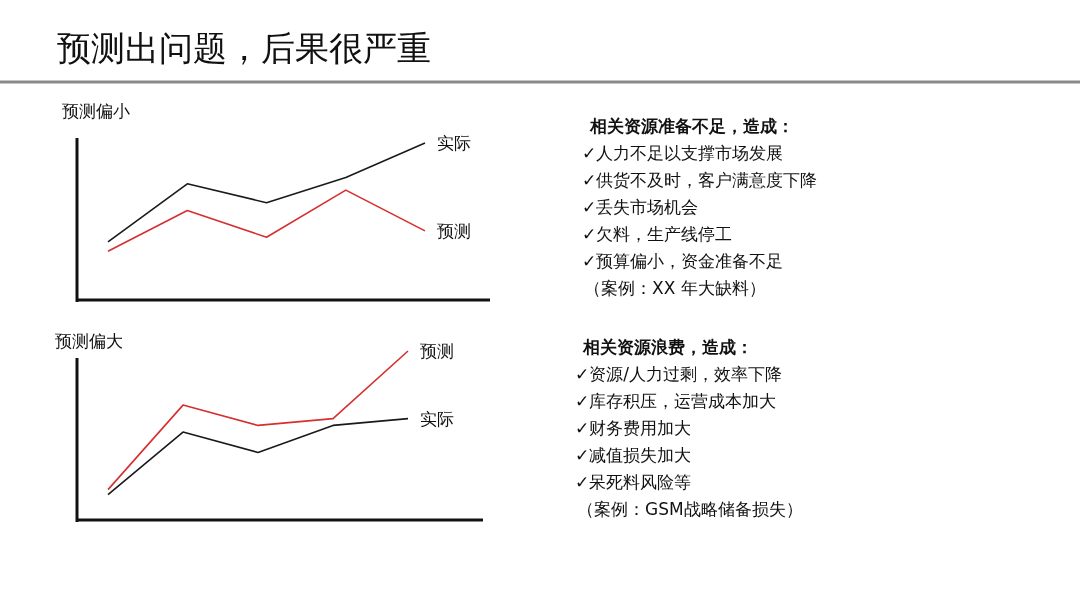 The image size is (1080, 608). I want to click on text: ✓丢失市场机会, so click(640, 207).